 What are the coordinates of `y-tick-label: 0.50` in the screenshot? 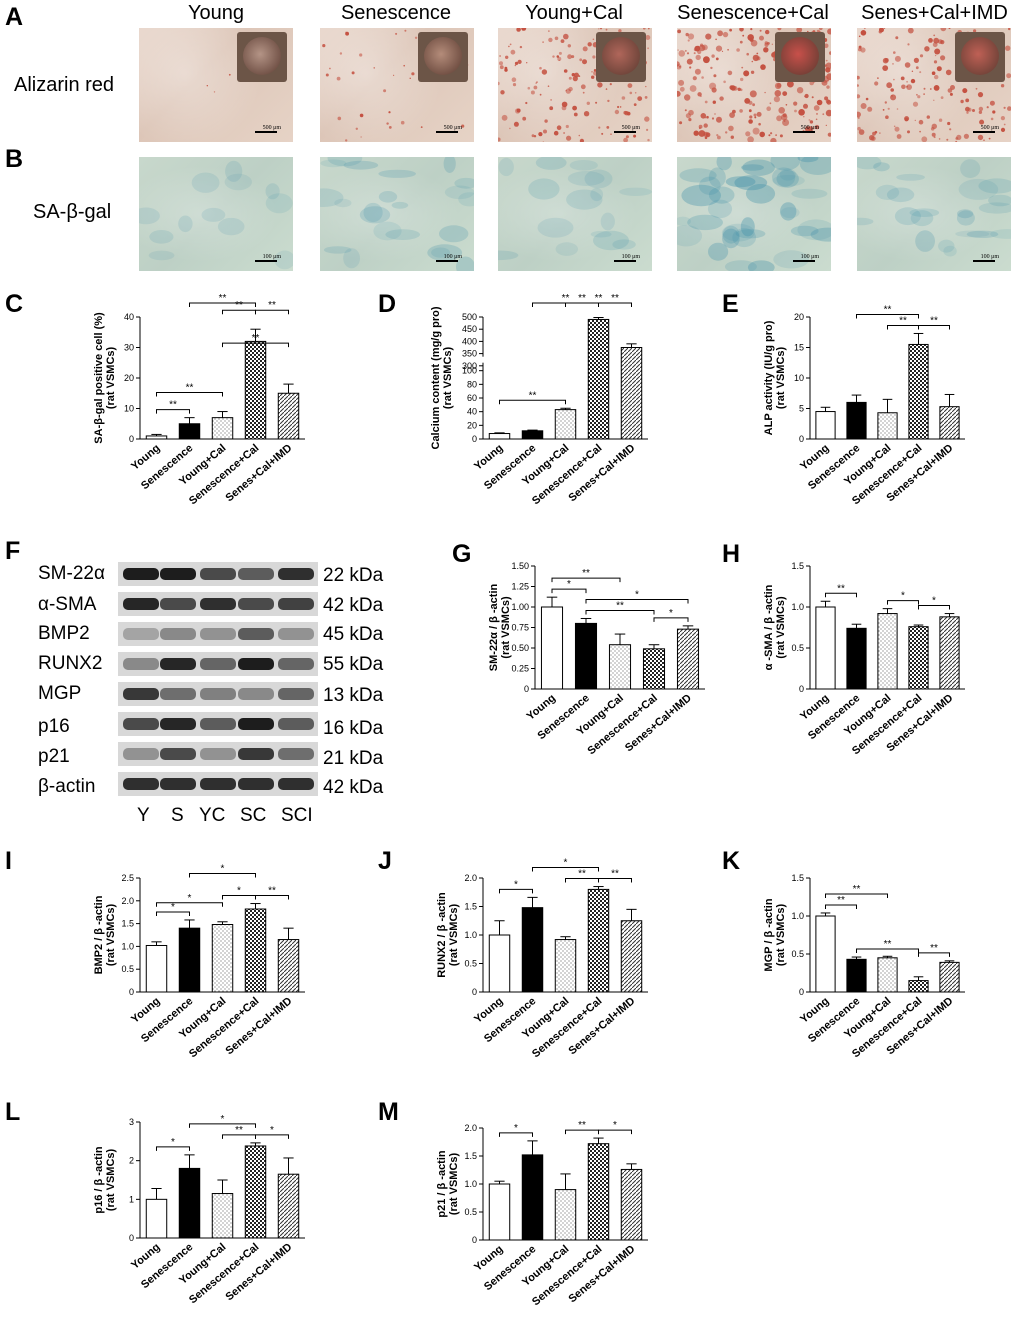 It's located at (520, 648).